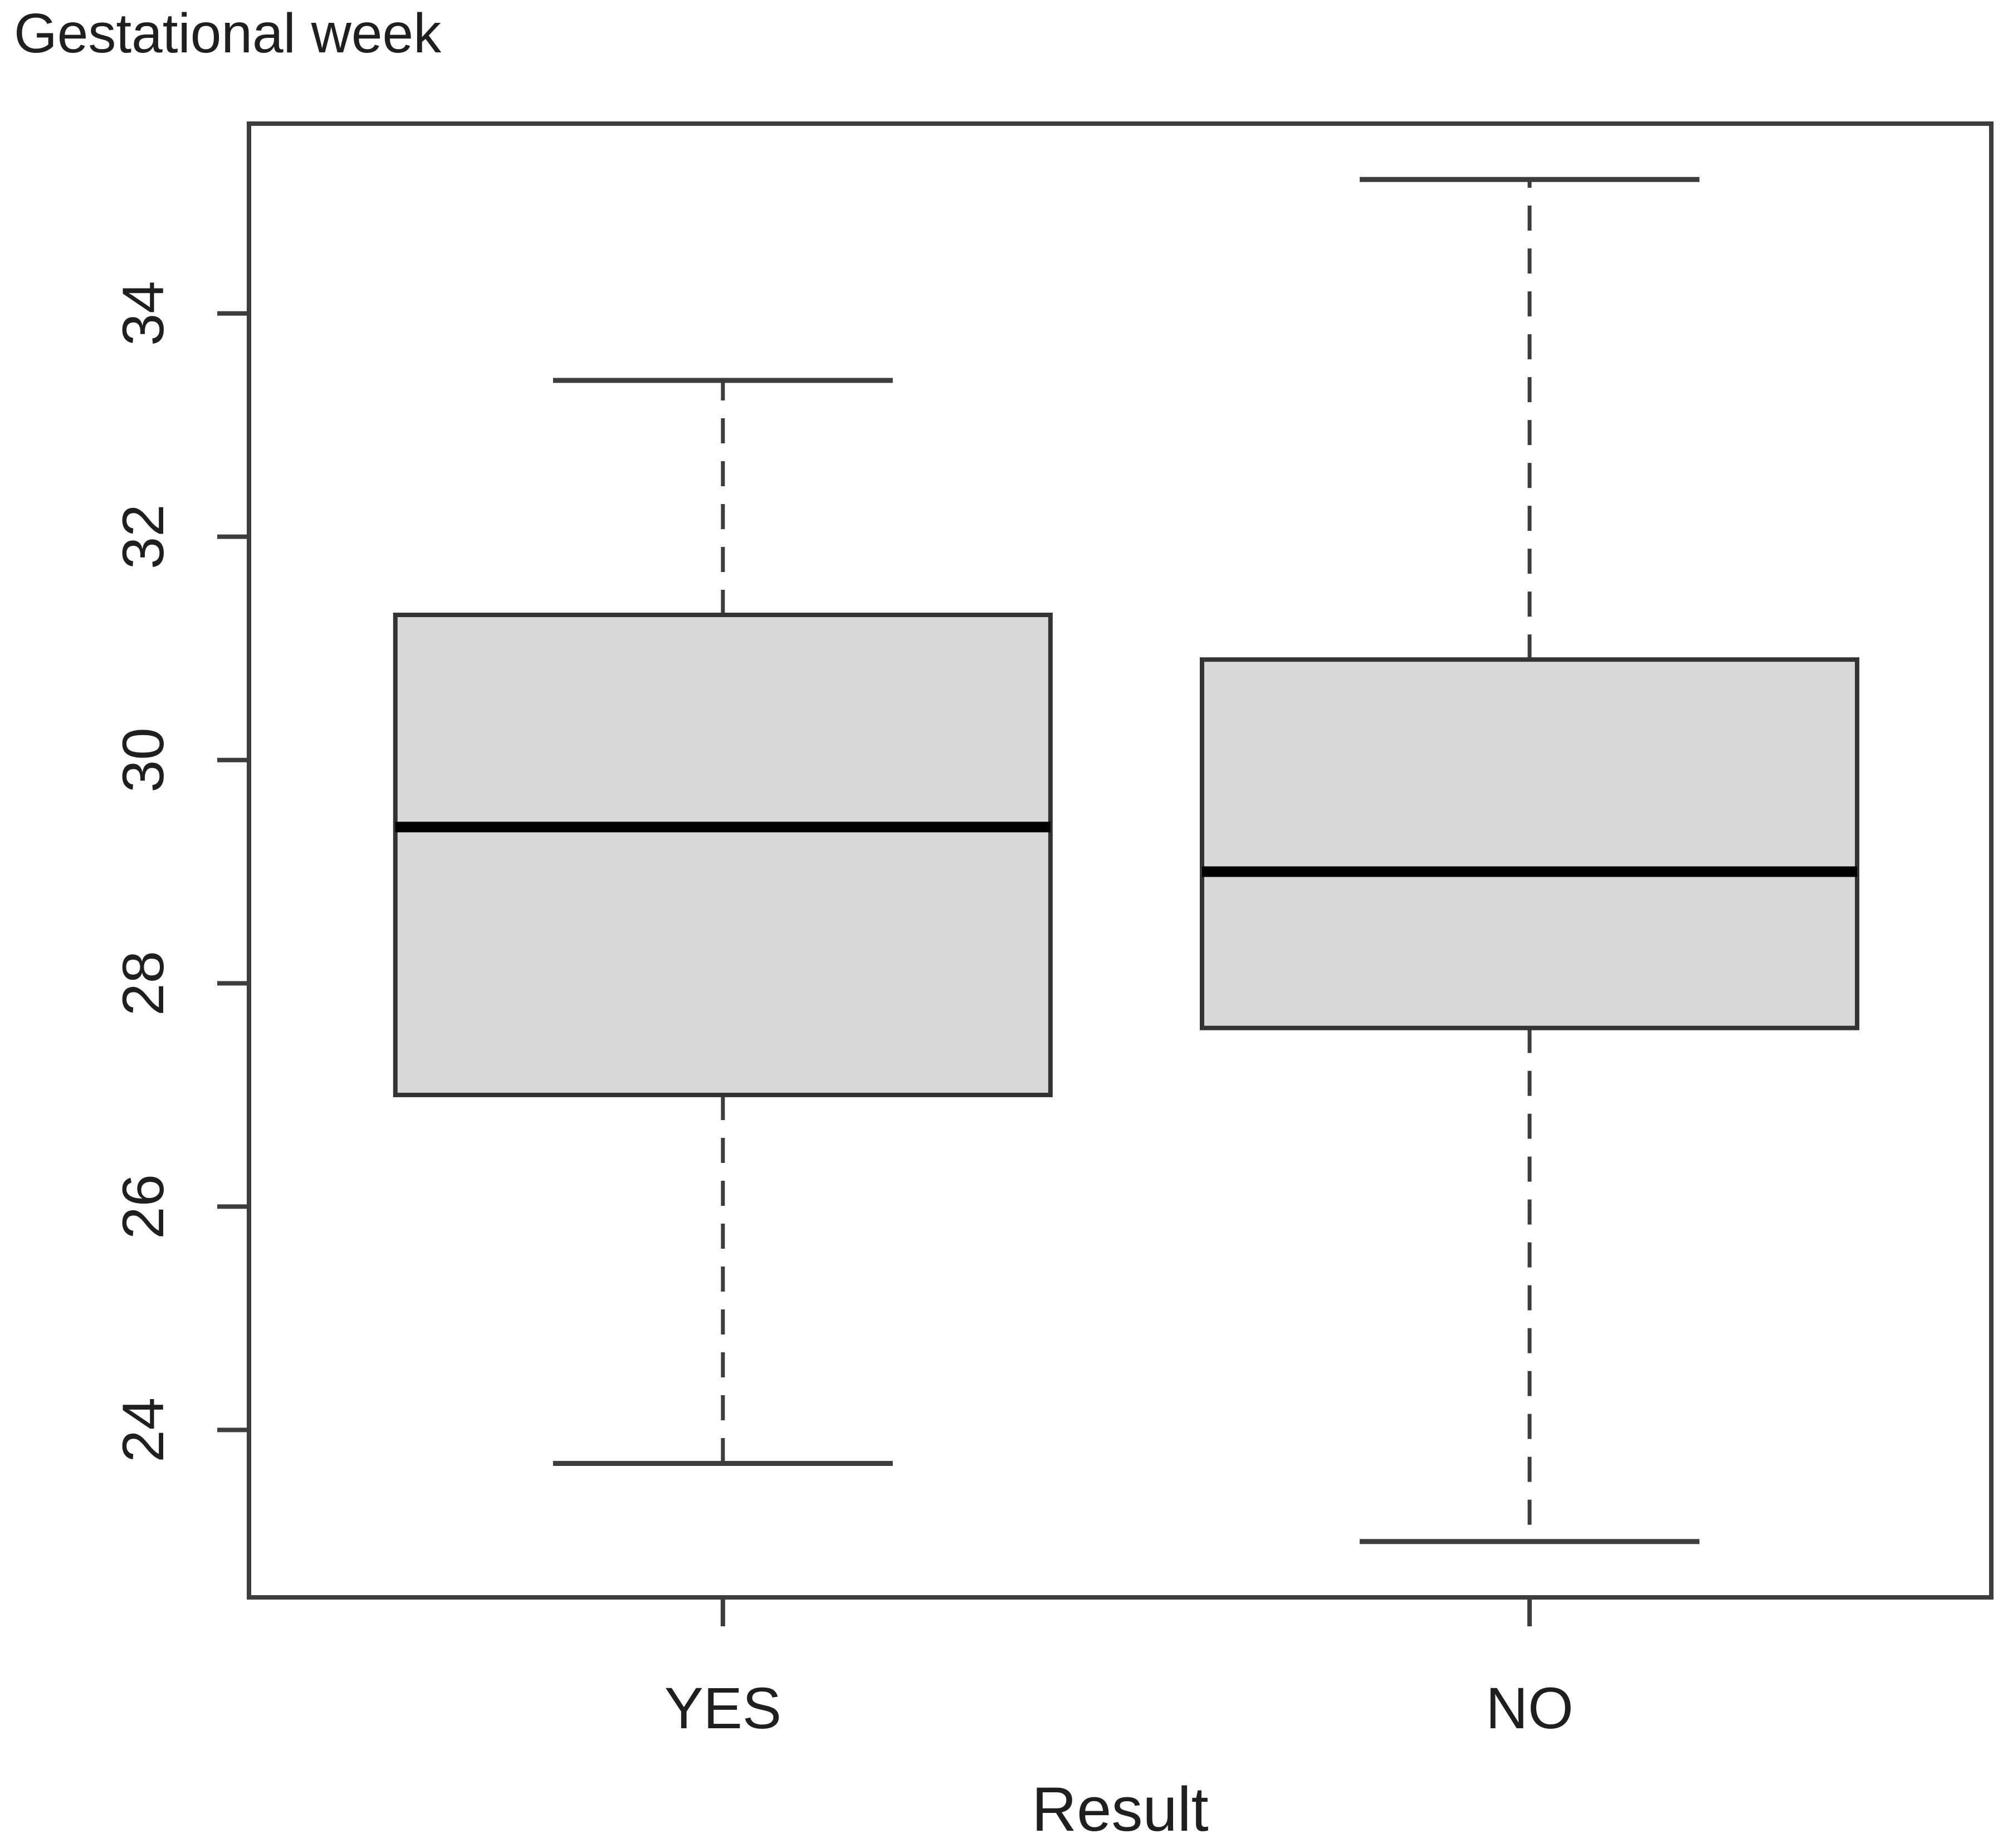 This screenshot has width=2008, height=1848. I want to click on x-category-label: YES, so click(723, 1708).